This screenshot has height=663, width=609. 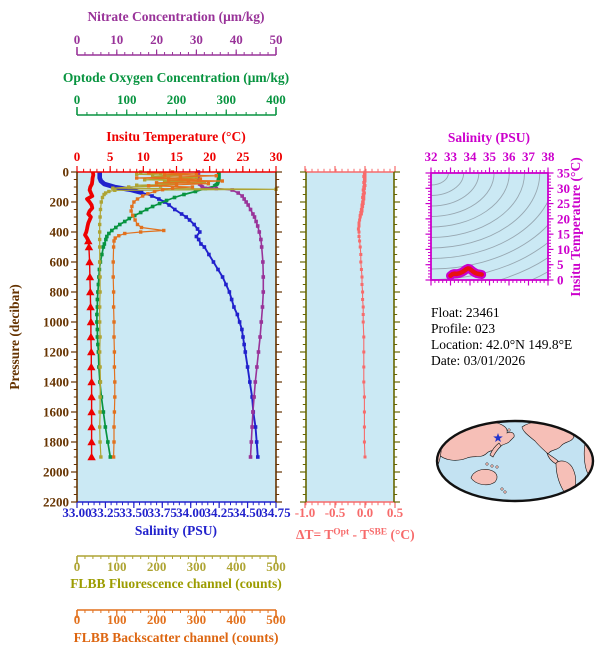 What do you see at coordinates (180, 619) in the screenshot?
I see `backscatter-tick-labels: 0 100 200 300 400 500` at bounding box center [180, 619].